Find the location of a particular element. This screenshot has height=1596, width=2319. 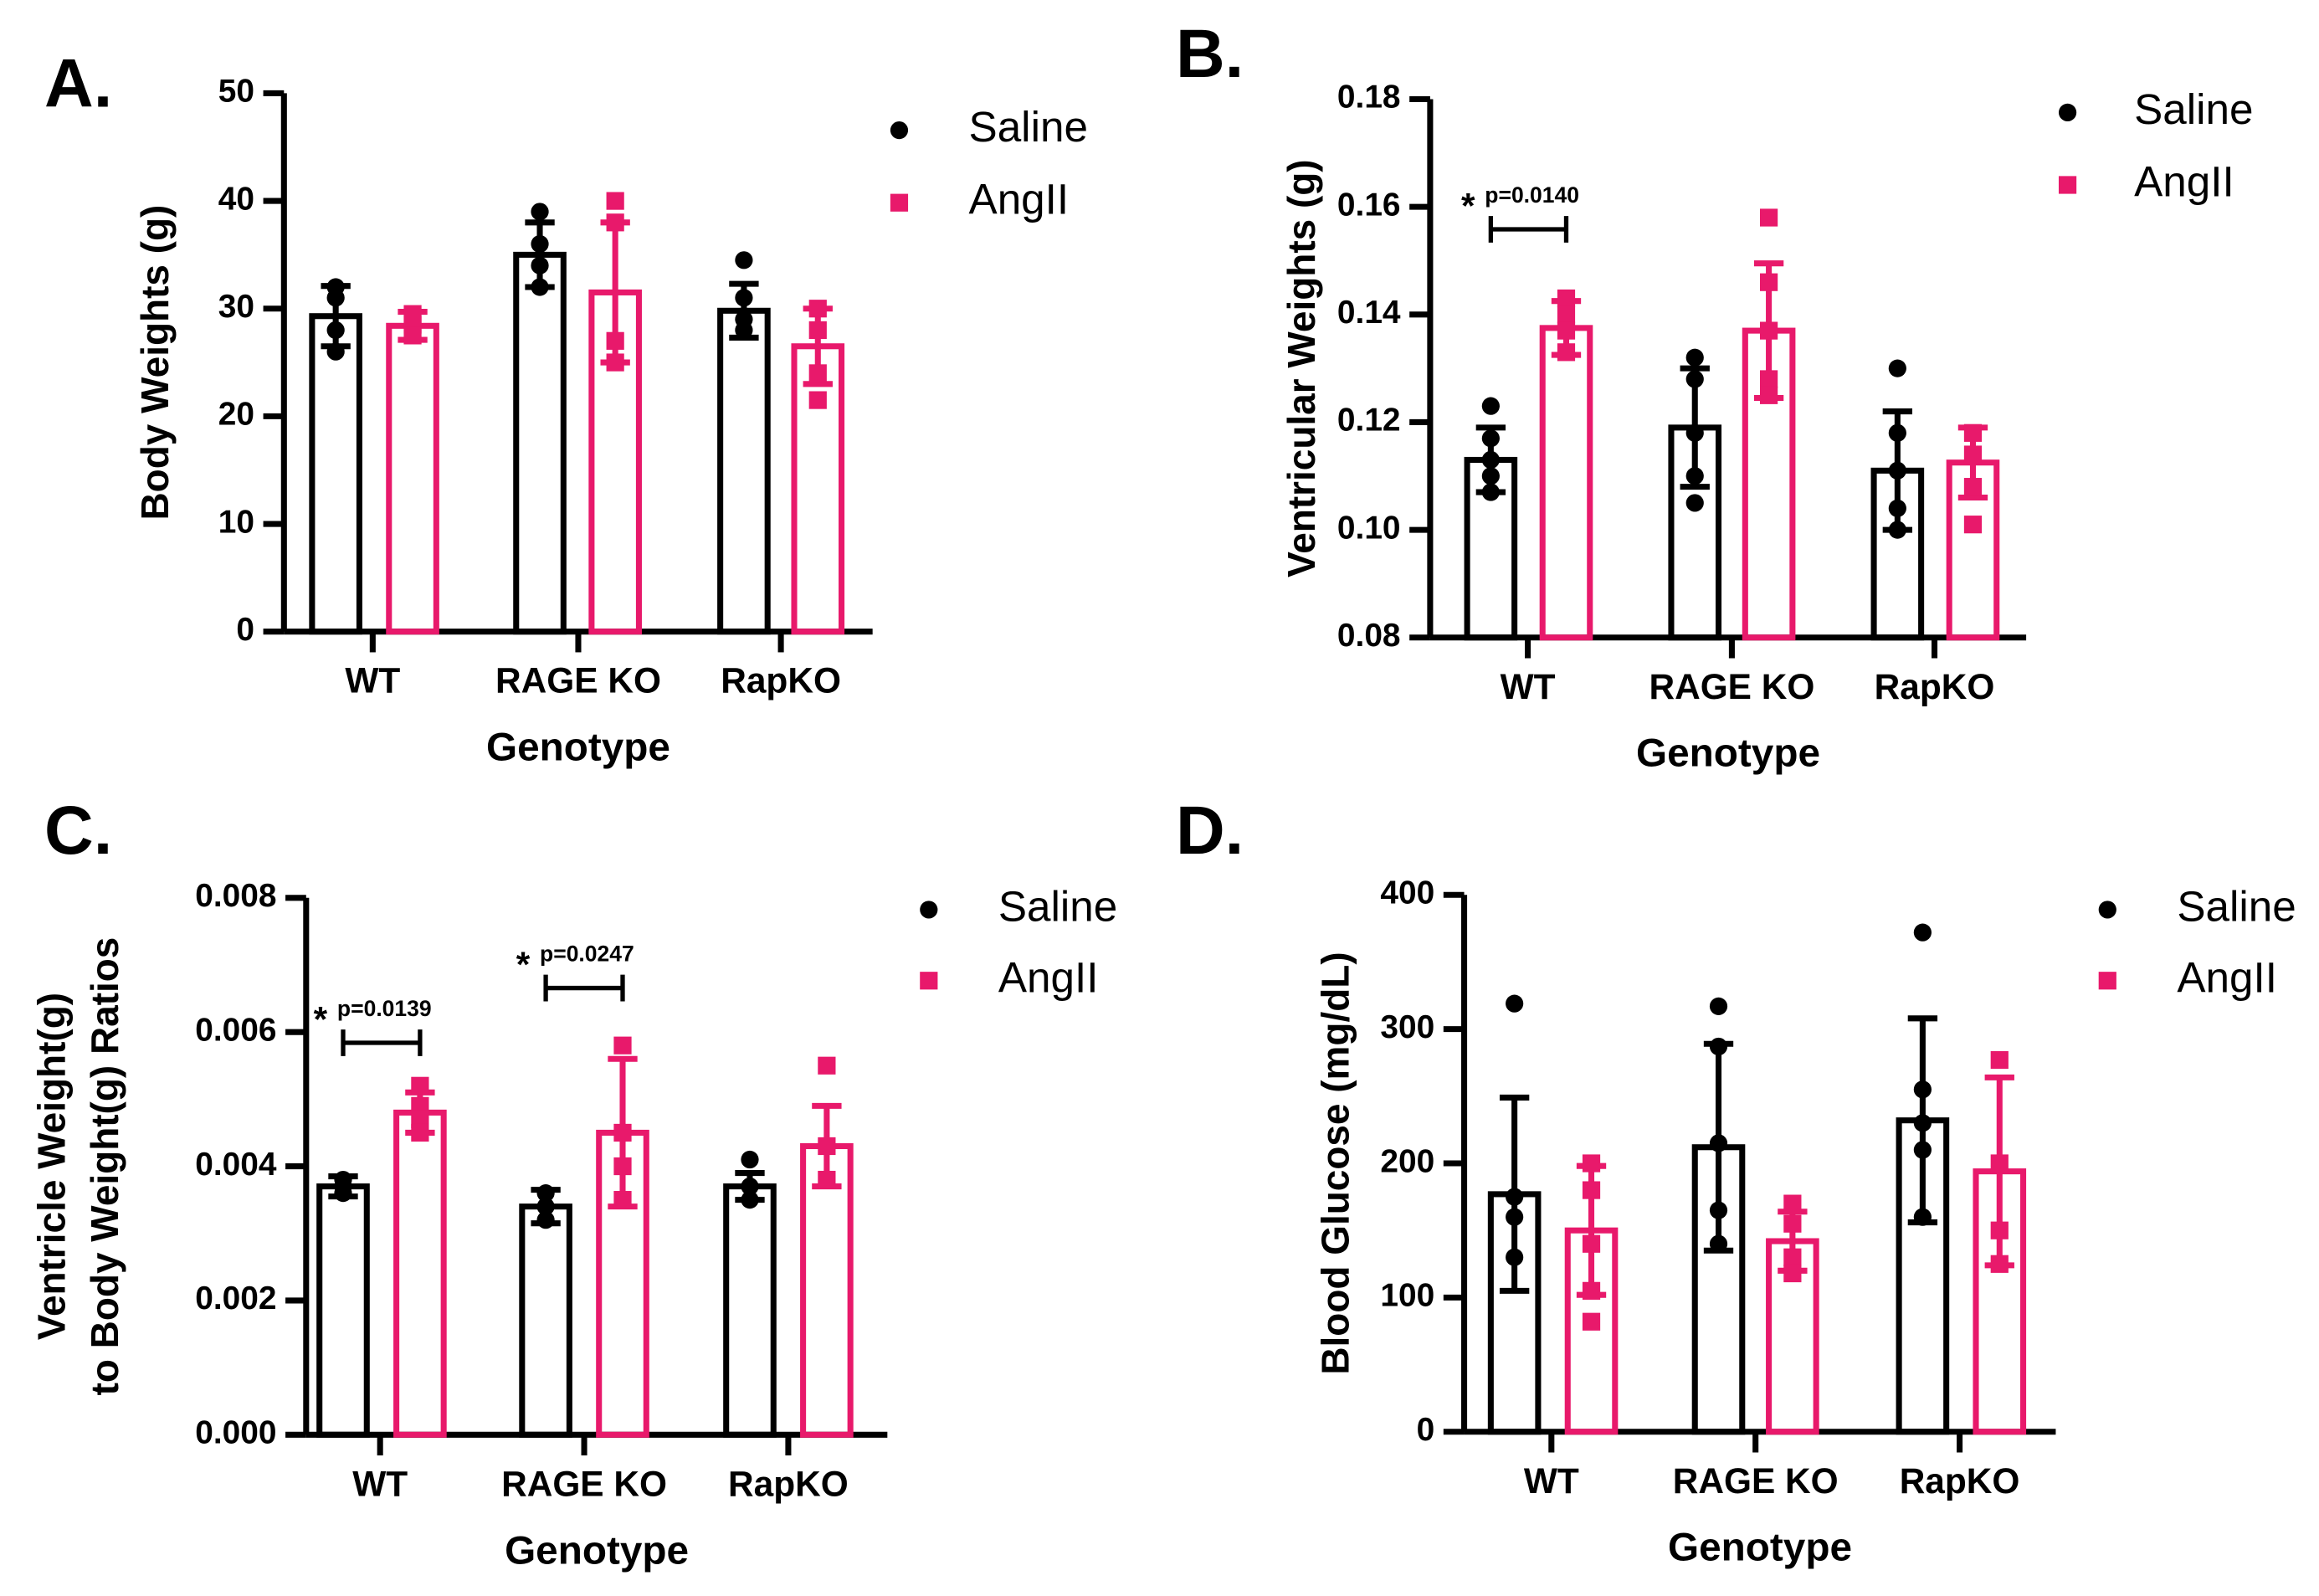

significance-bracket is located at coordinates (382, 1042).